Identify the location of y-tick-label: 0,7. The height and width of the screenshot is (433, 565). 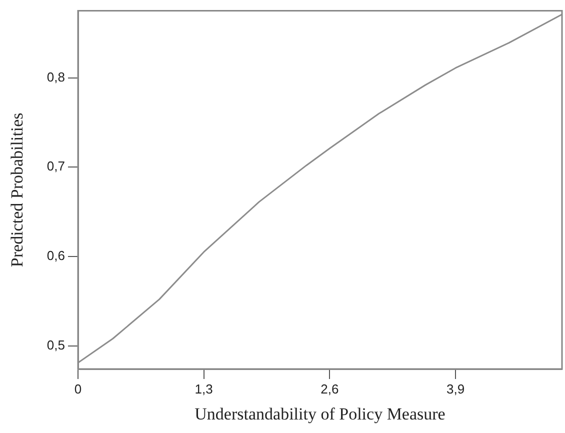
(55, 166).